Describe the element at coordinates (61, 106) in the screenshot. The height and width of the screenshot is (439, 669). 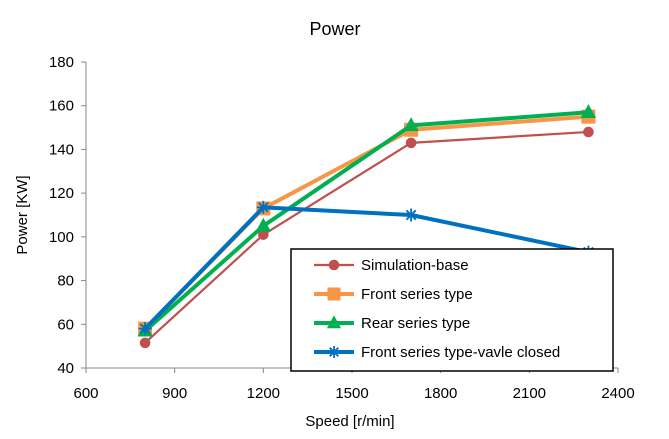
I see `y-tick-label: 160` at that location.